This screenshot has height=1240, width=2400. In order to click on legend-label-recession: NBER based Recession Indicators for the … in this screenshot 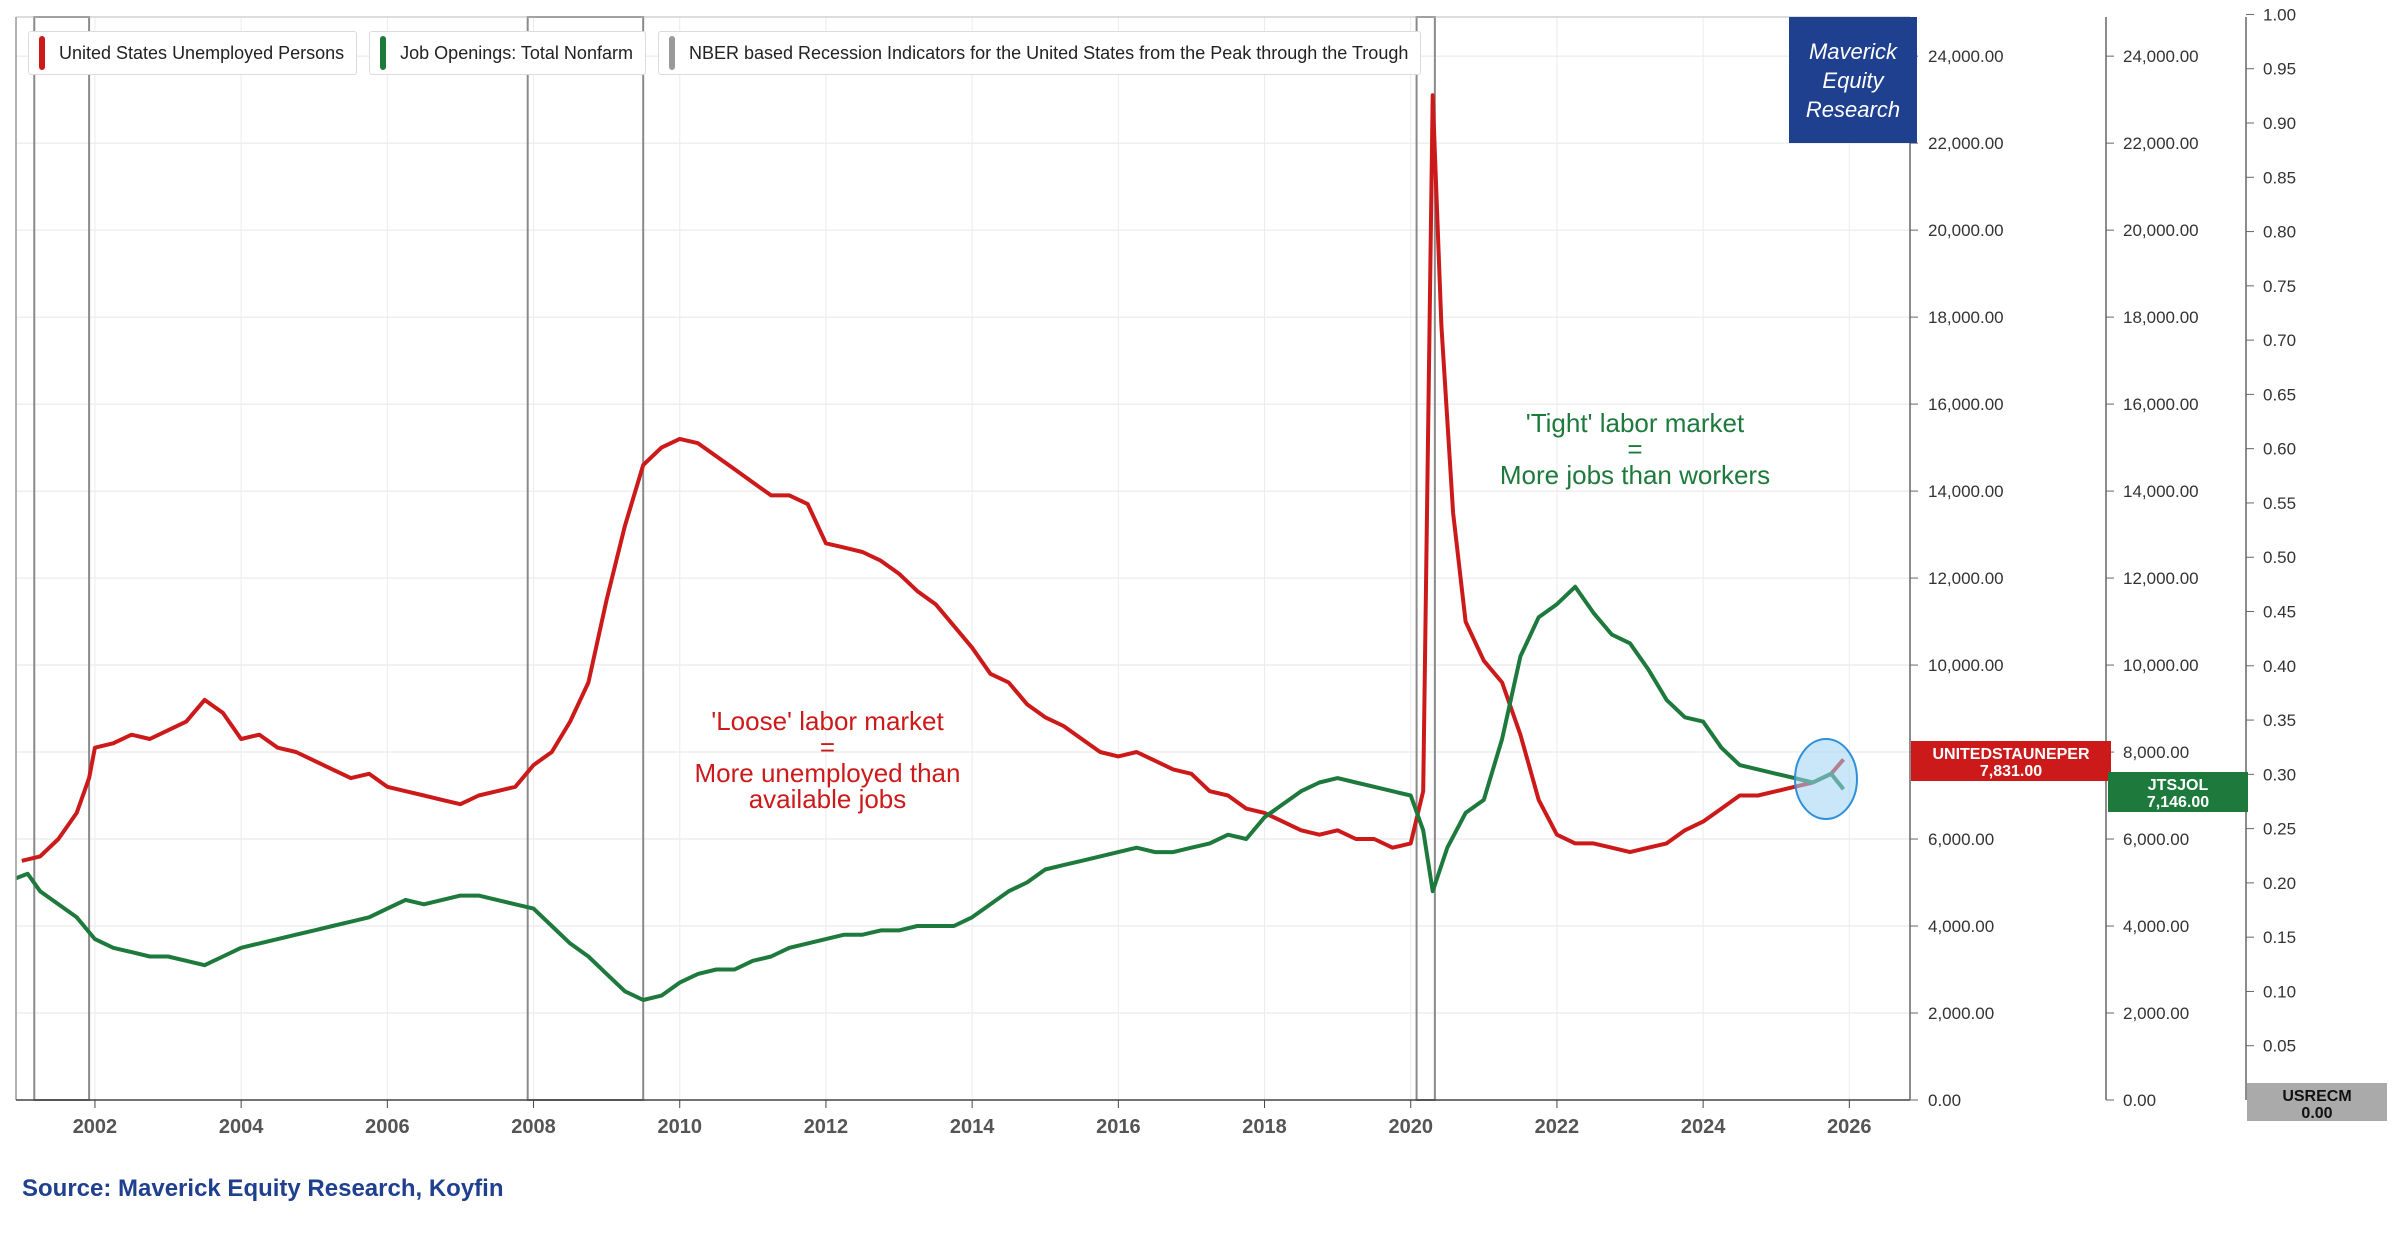, I will do `click(1048, 52)`.